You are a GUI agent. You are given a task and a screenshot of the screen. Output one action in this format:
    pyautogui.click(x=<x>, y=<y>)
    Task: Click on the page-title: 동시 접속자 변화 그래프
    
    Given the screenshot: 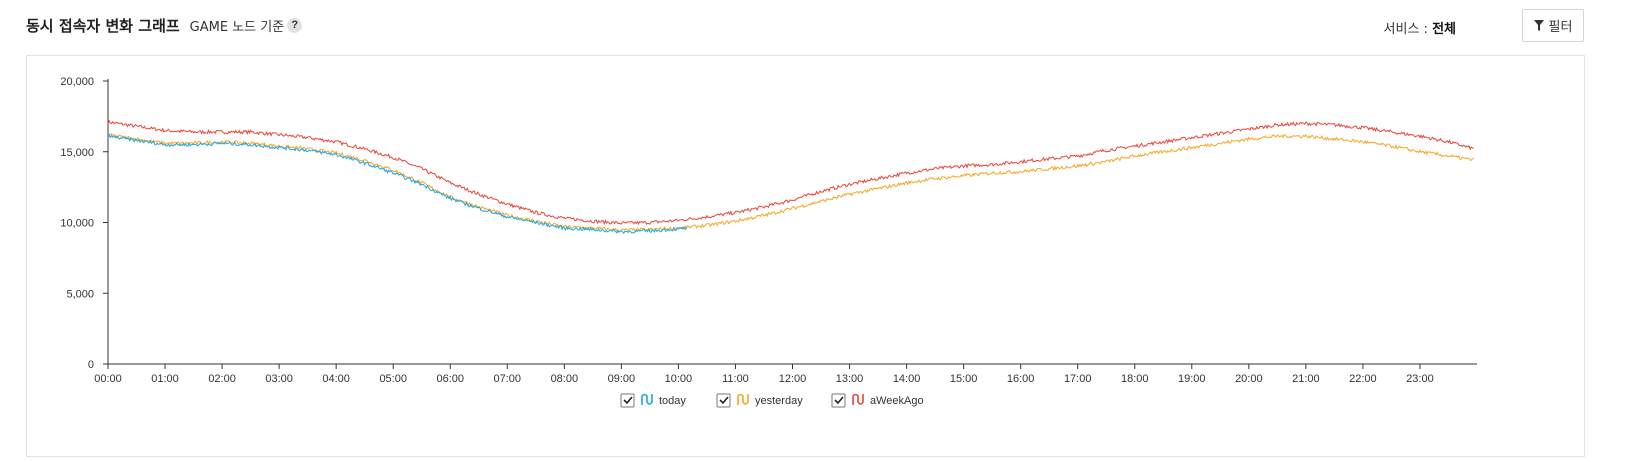 What is the action you would take?
    pyautogui.click(x=103, y=25)
    